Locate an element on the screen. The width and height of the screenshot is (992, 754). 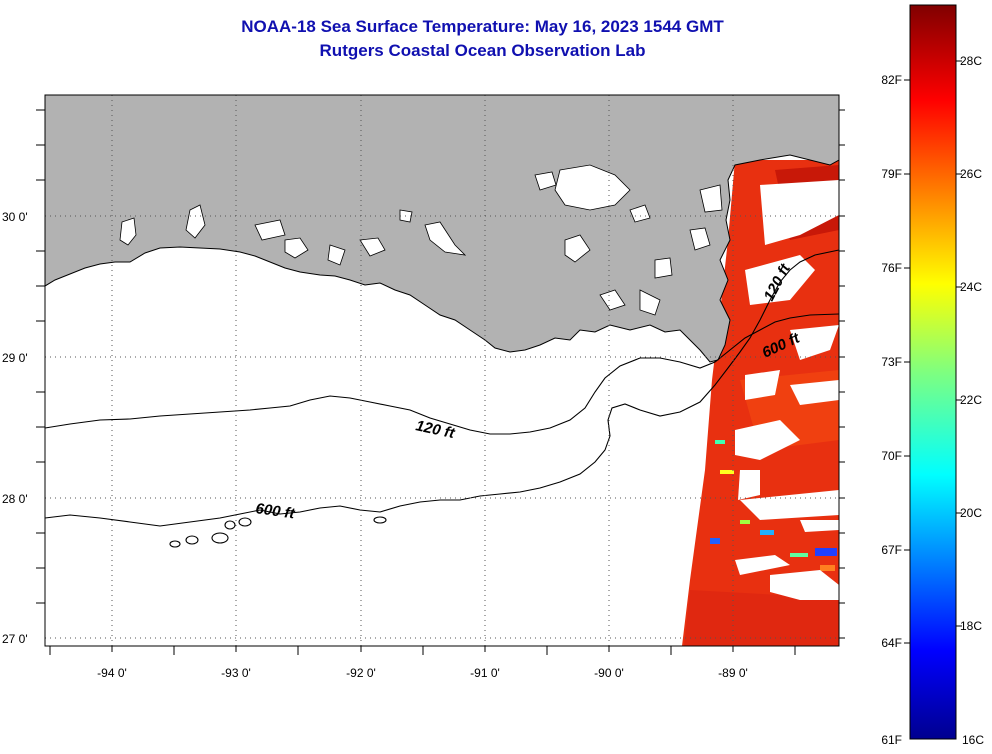
colorbar-c-26: 26C is located at coordinates (971, 174).